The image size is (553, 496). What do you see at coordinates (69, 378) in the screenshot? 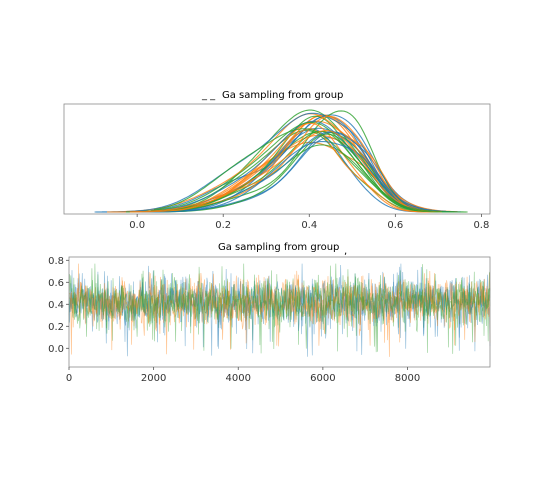
I see `trace-x-tick-label: 0` at bounding box center [69, 378].